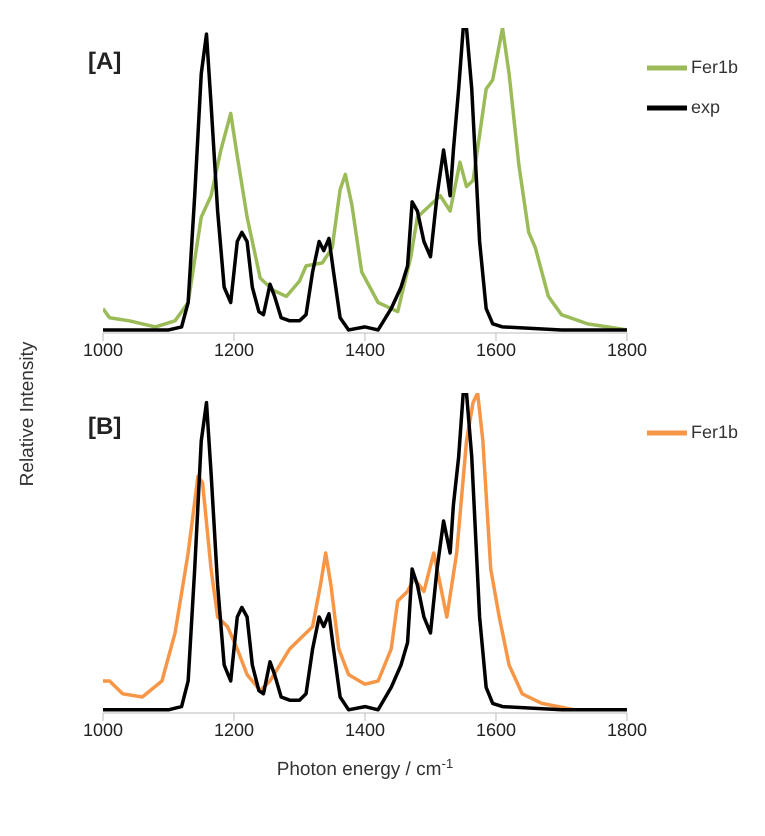 The height and width of the screenshot is (836, 765). What do you see at coordinates (28, 414) in the screenshot?
I see `y-axis-title: Relative Intensity` at bounding box center [28, 414].